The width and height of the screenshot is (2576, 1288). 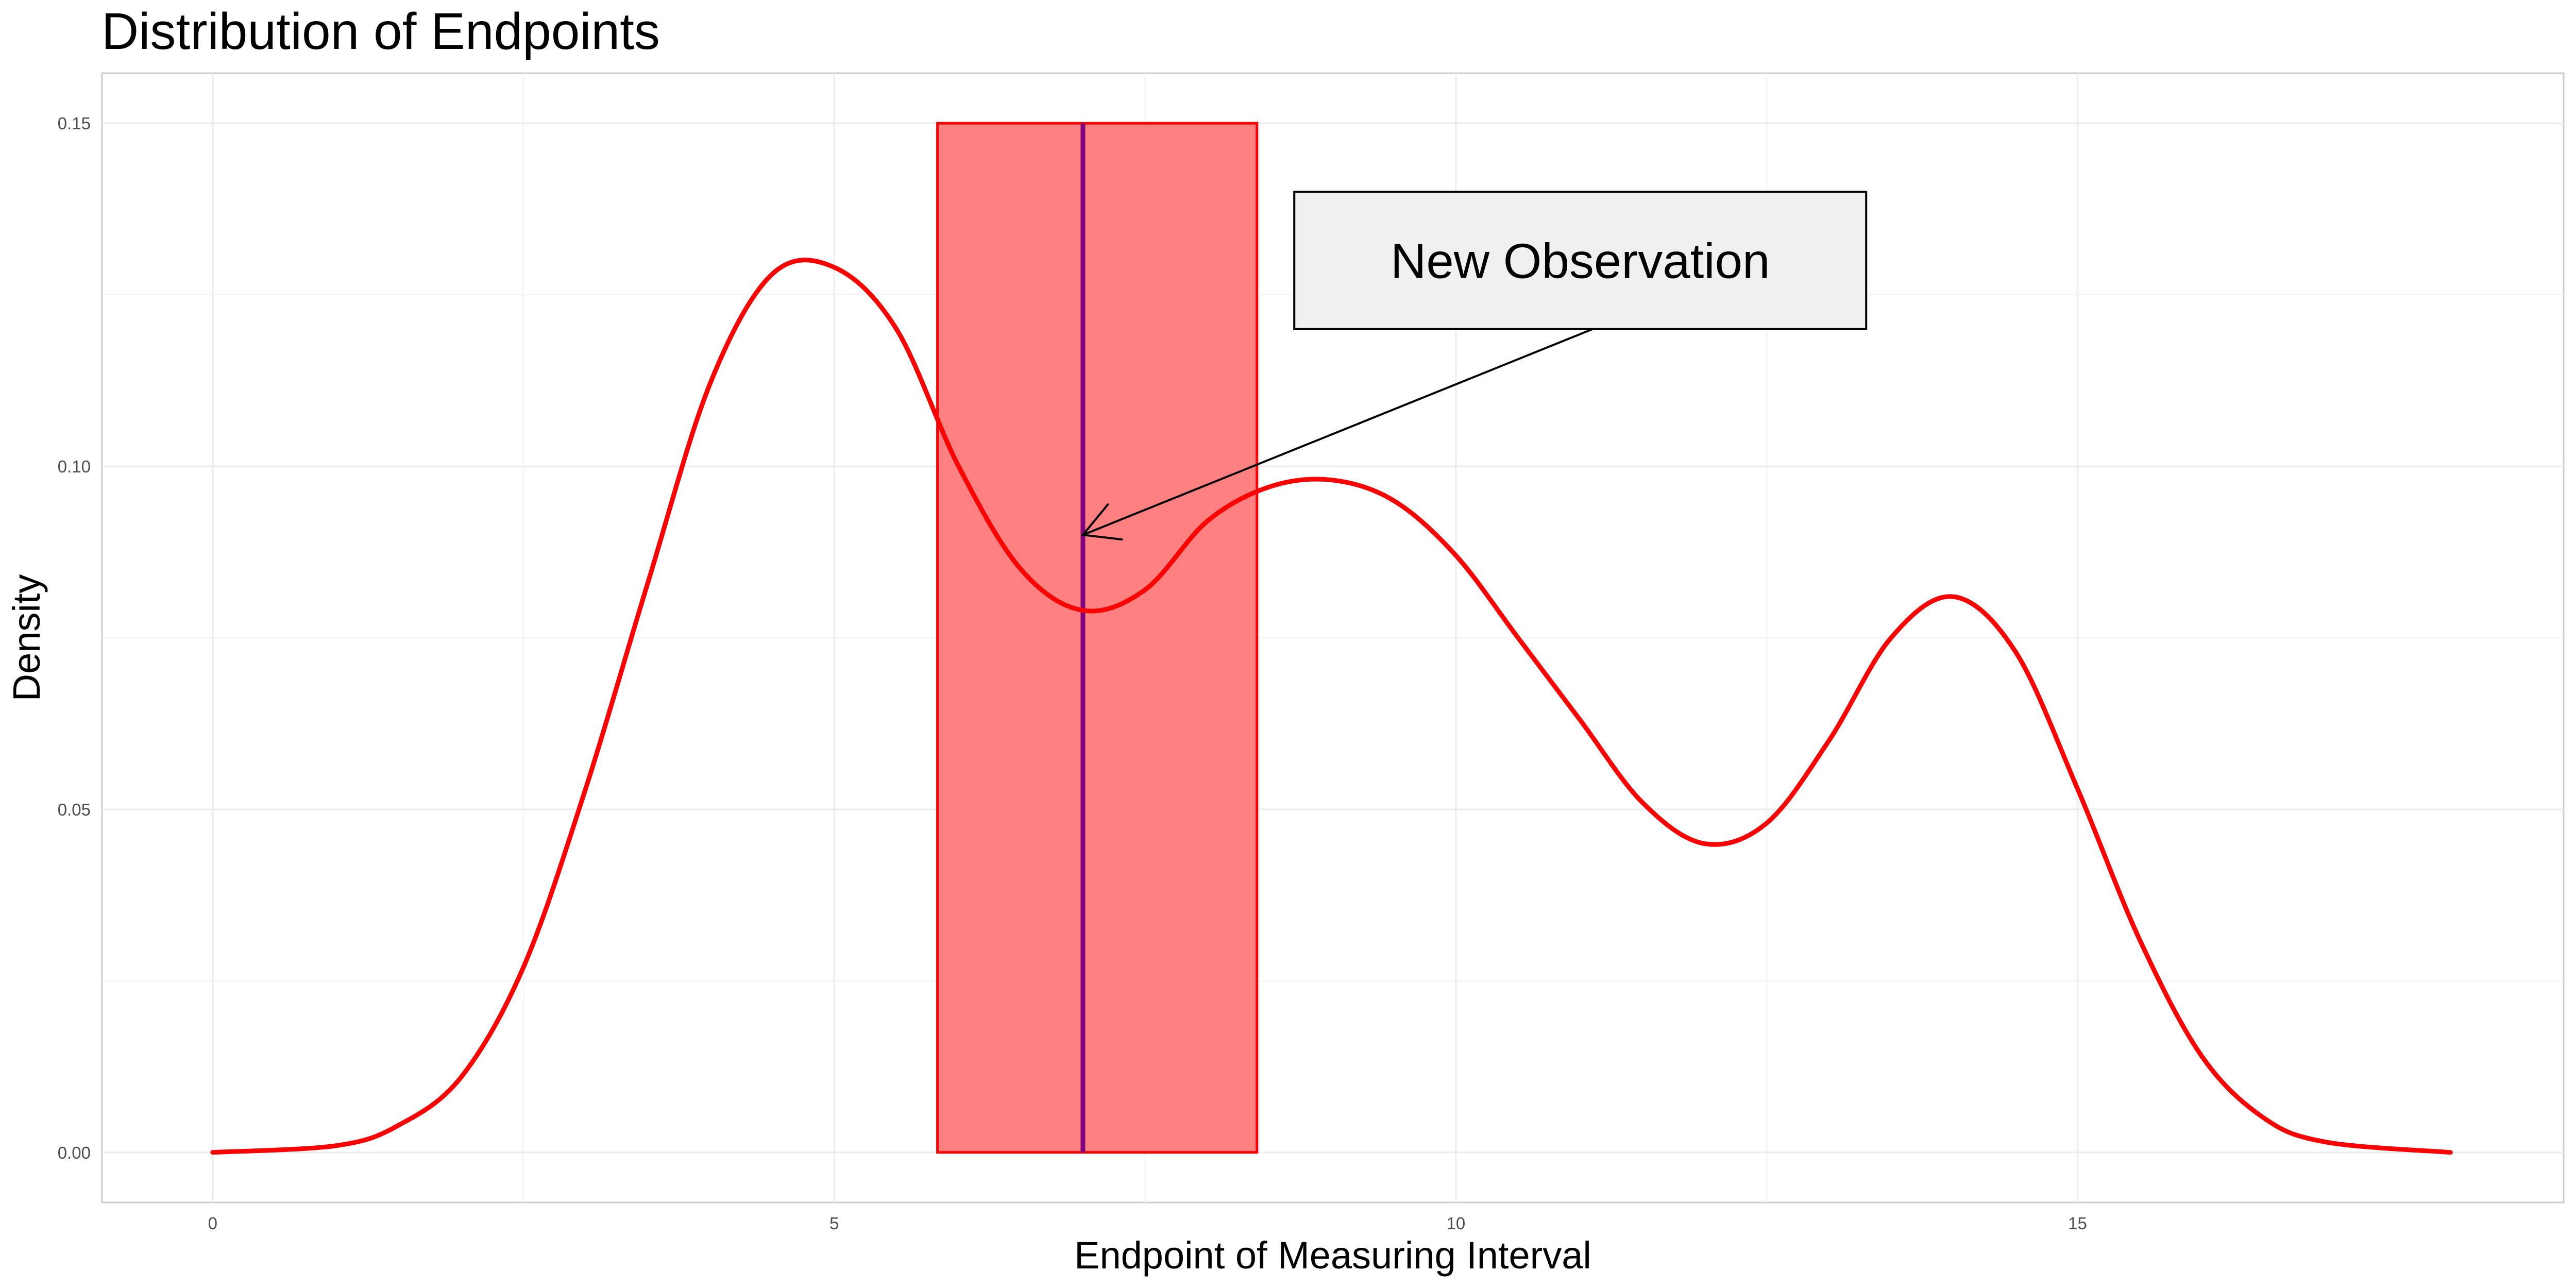 What do you see at coordinates (74, 809) in the screenshot?
I see `y-tick-label: 0.05` at bounding box center [74, 809].